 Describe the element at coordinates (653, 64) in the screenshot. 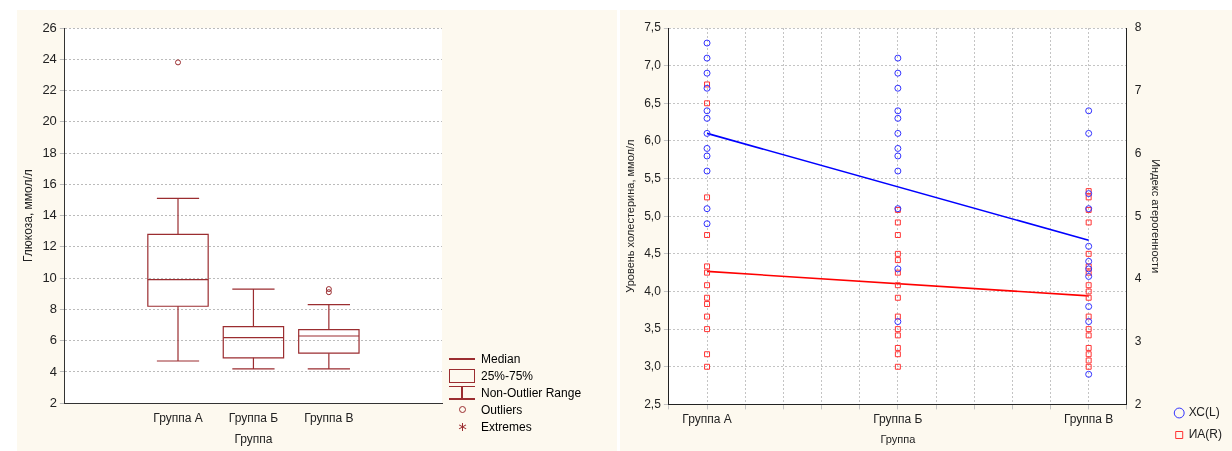

I see `y-tick-label: 7,0` at that location.